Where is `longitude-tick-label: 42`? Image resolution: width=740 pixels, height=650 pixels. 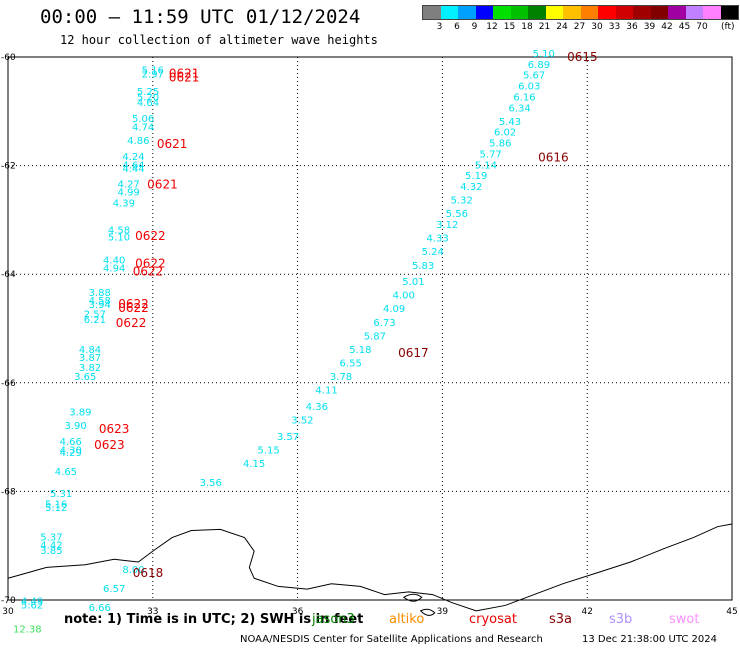
longitude-tick-label: 42 is located at coordinates (586, 612).